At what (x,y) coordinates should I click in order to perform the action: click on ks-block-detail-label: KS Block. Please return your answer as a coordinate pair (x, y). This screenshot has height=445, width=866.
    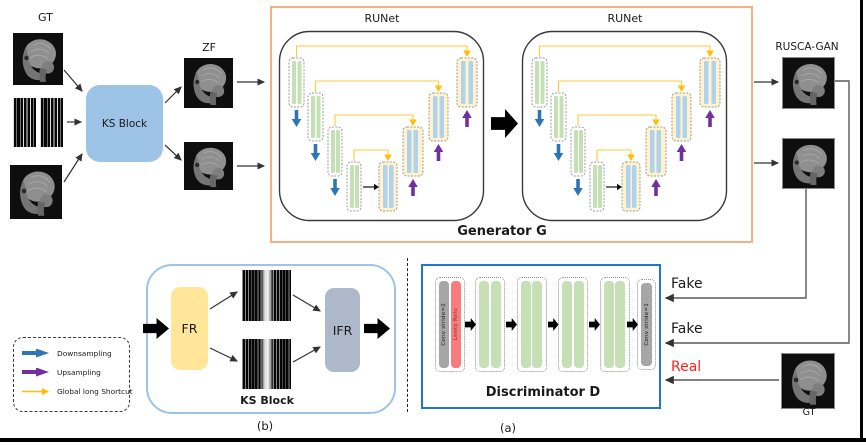
    Looking at the image, I should click on (267, 400).